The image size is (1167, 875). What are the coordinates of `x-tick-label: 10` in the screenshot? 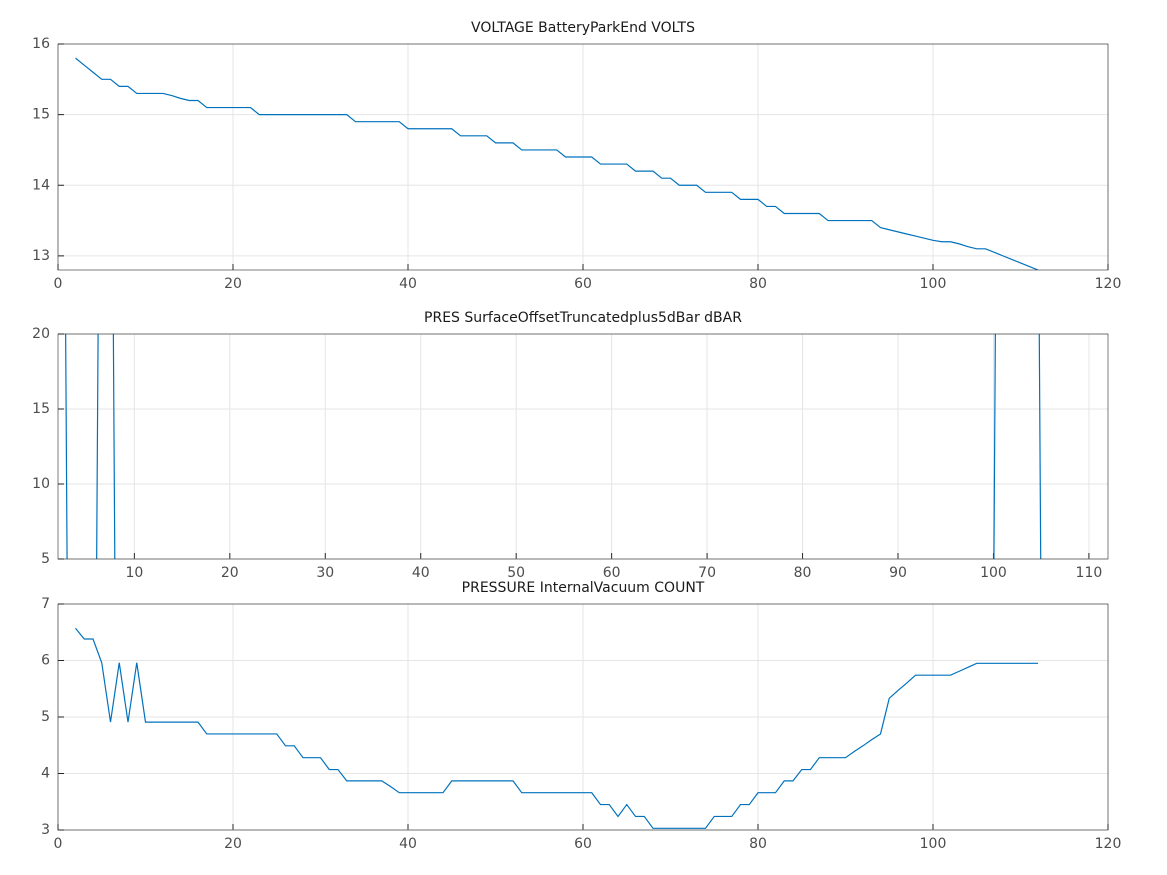 It's located at (134, 573).